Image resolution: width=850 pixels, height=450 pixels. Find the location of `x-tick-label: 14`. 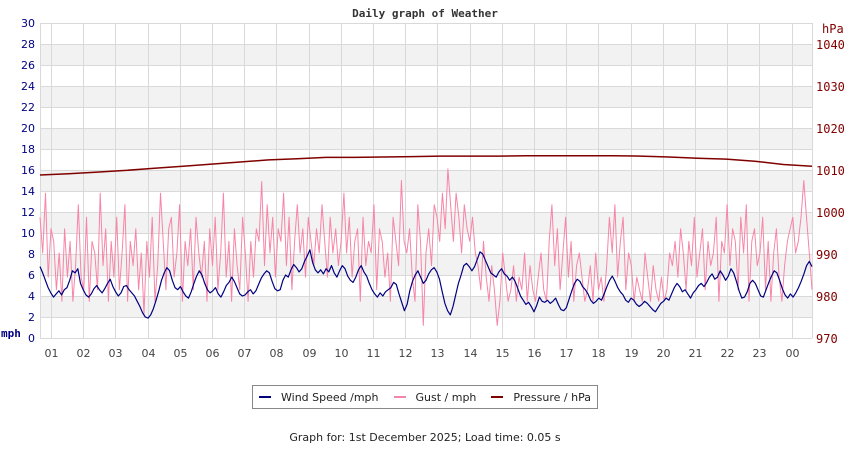

x-tick-label: 14 is located at coordinates (471, 353).